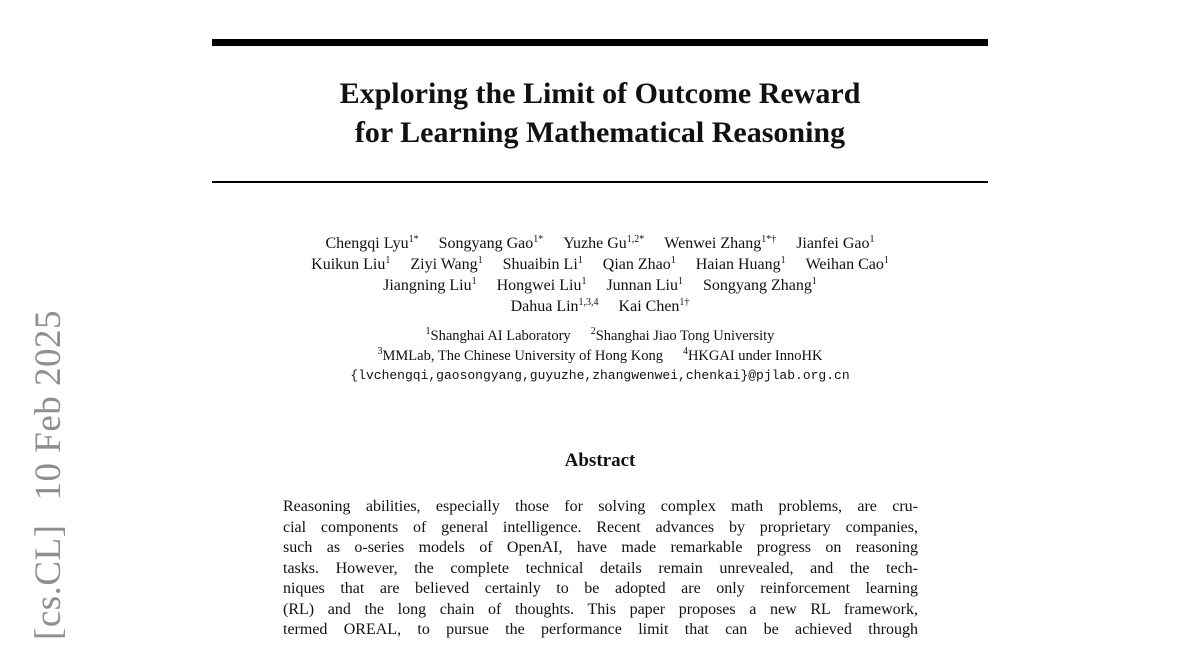 The image size is (1200, 648). What do you see at coordinates (769, 239) in the screenshot?
I see `author-affiliation-mark: 1*†` at bounding box center [769, 239].